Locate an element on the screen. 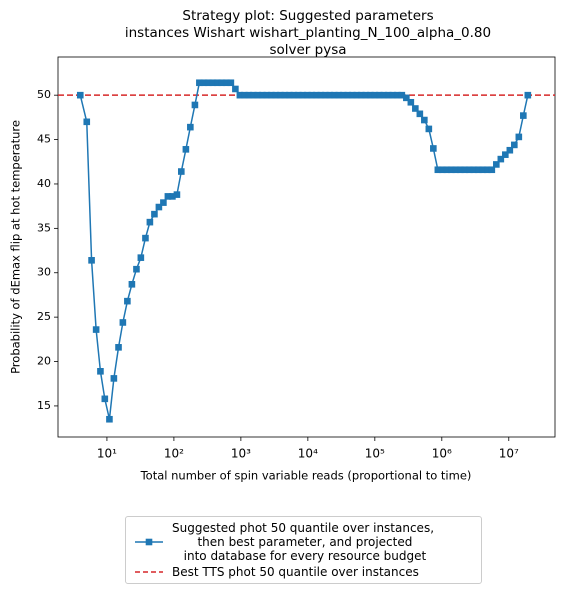 The width and height of the screenshot is (563, 605). x-tick-label: 10⁴ is located at coordinates (308, 454).